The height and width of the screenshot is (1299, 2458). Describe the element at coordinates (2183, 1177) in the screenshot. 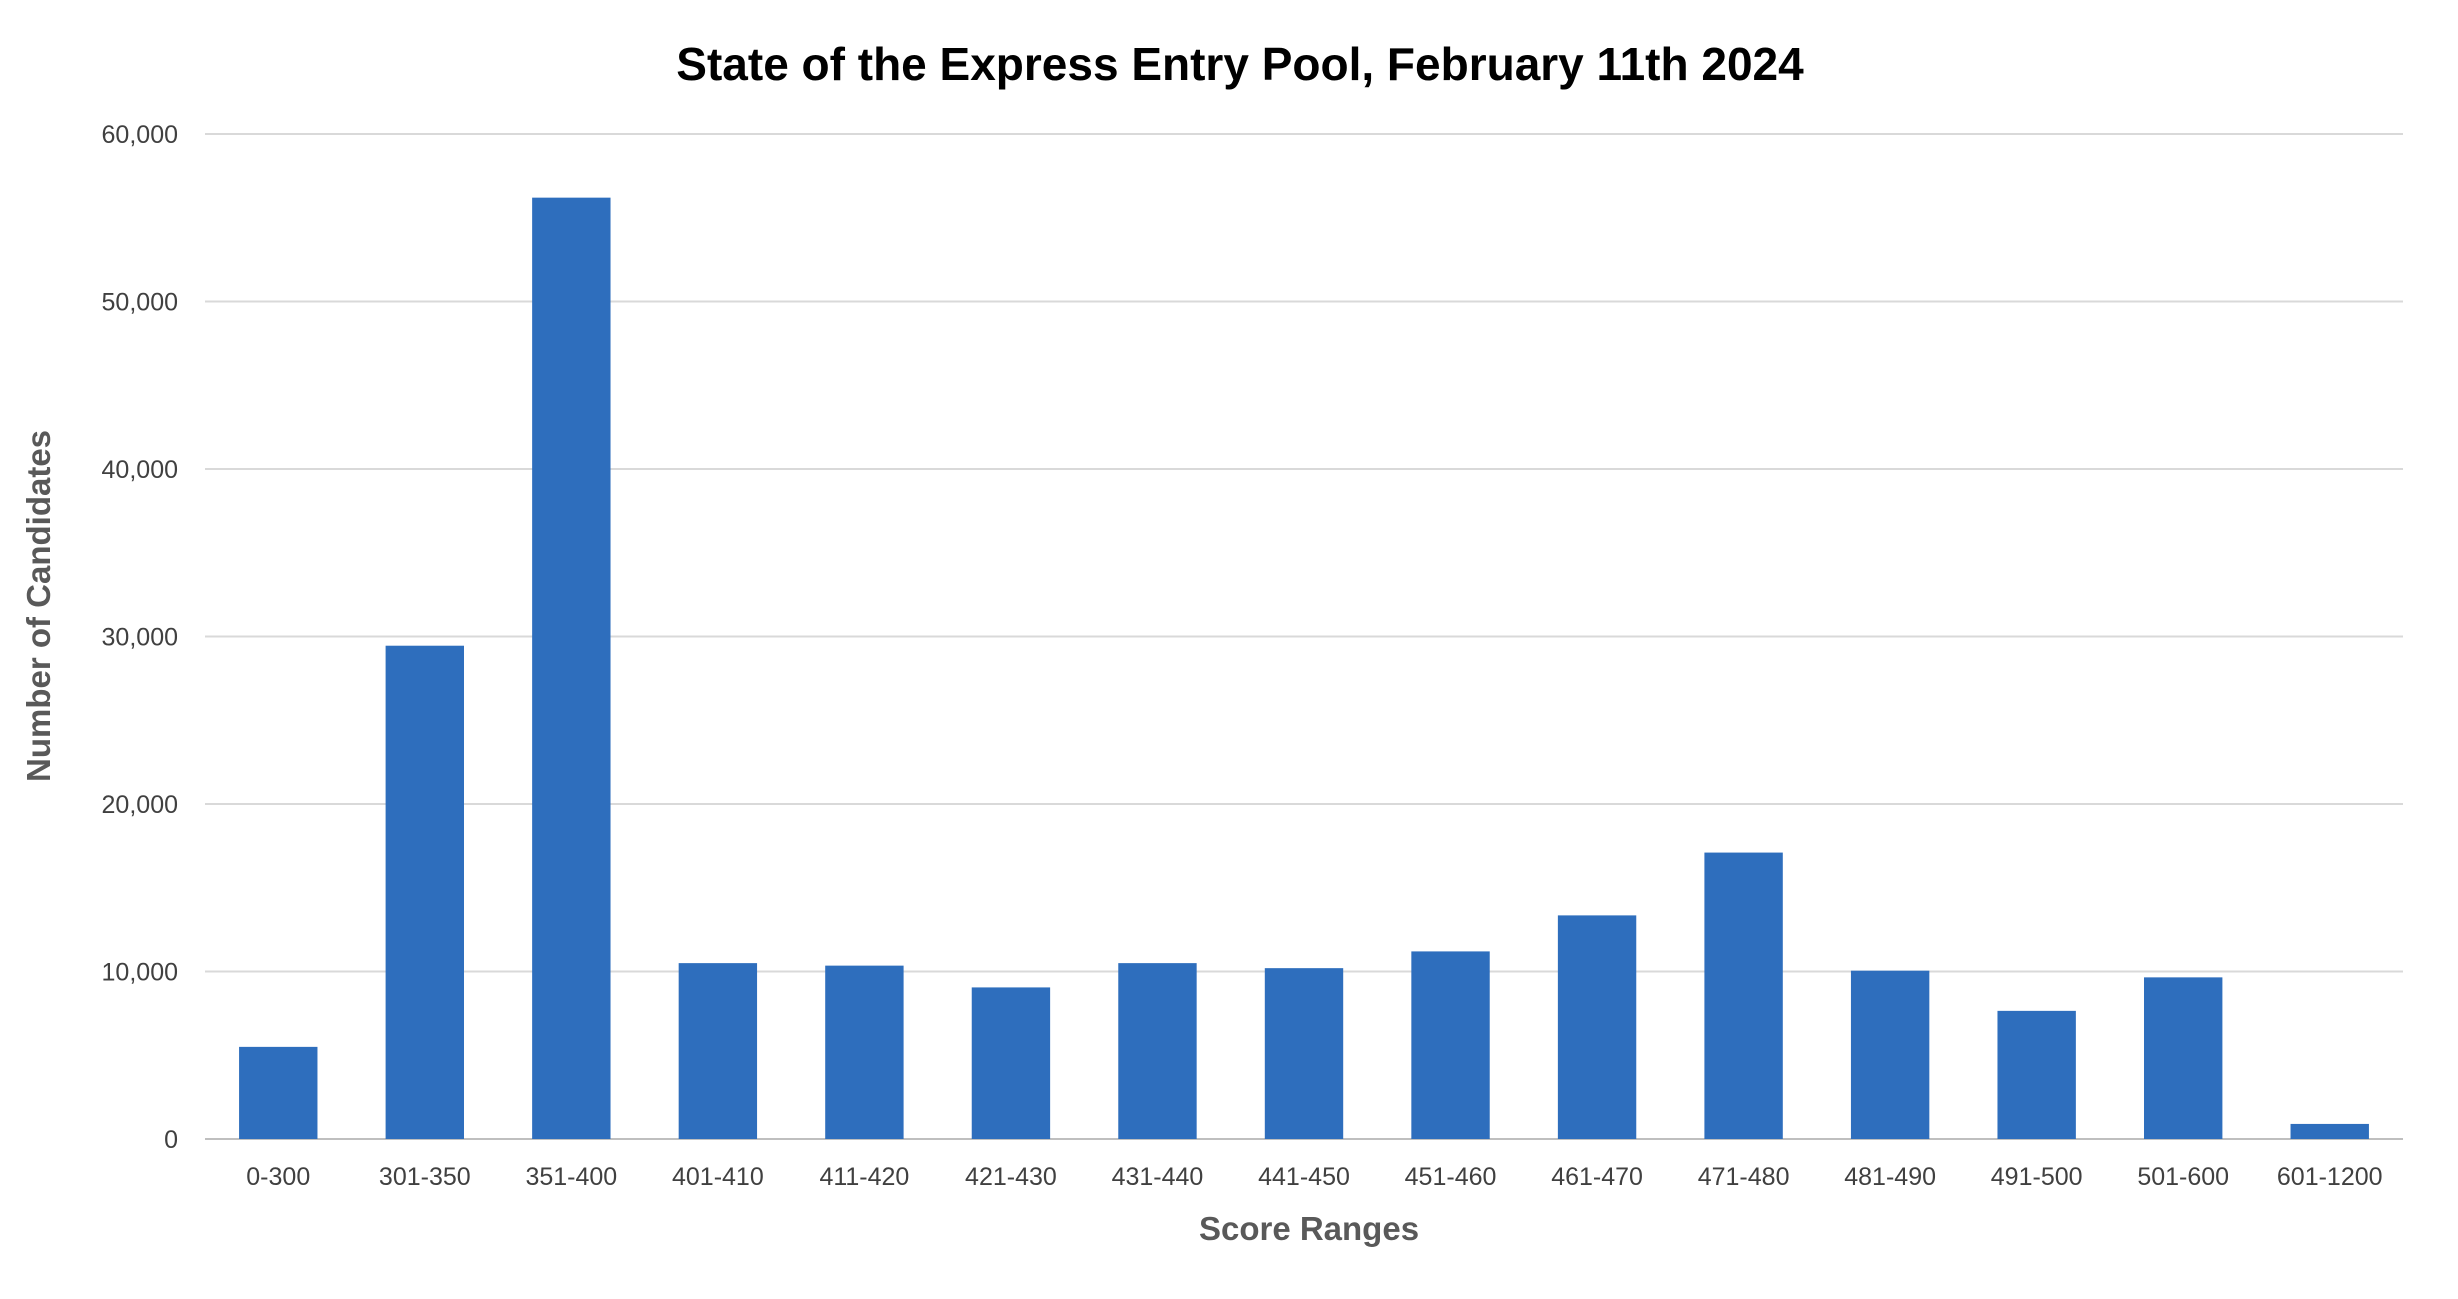

I see `x-tick-label: 501-600` at that location.